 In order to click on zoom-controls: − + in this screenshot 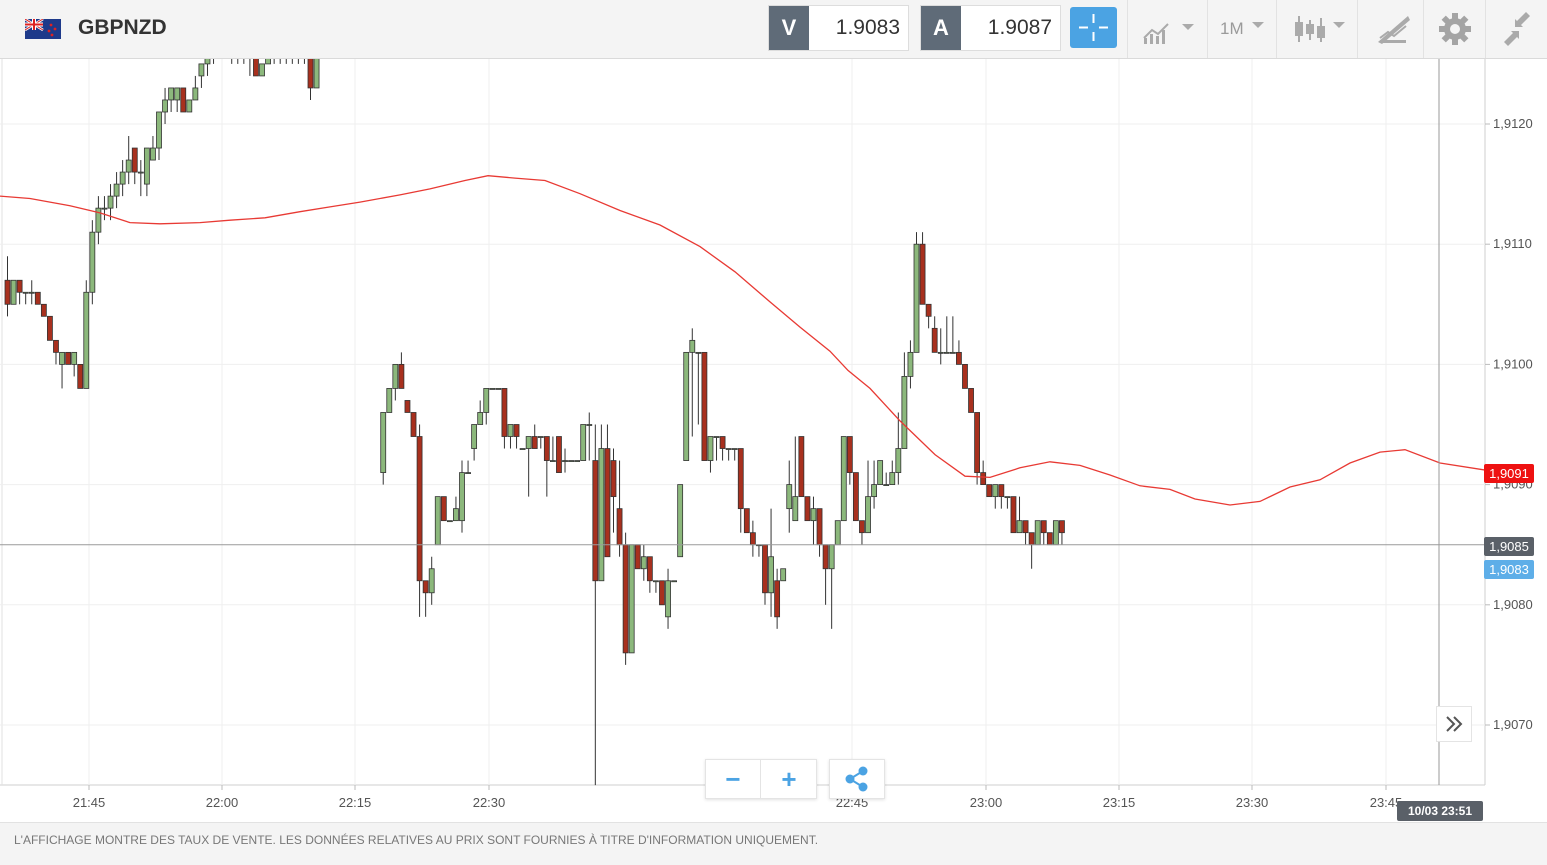, I will do `click(761, 779)`.